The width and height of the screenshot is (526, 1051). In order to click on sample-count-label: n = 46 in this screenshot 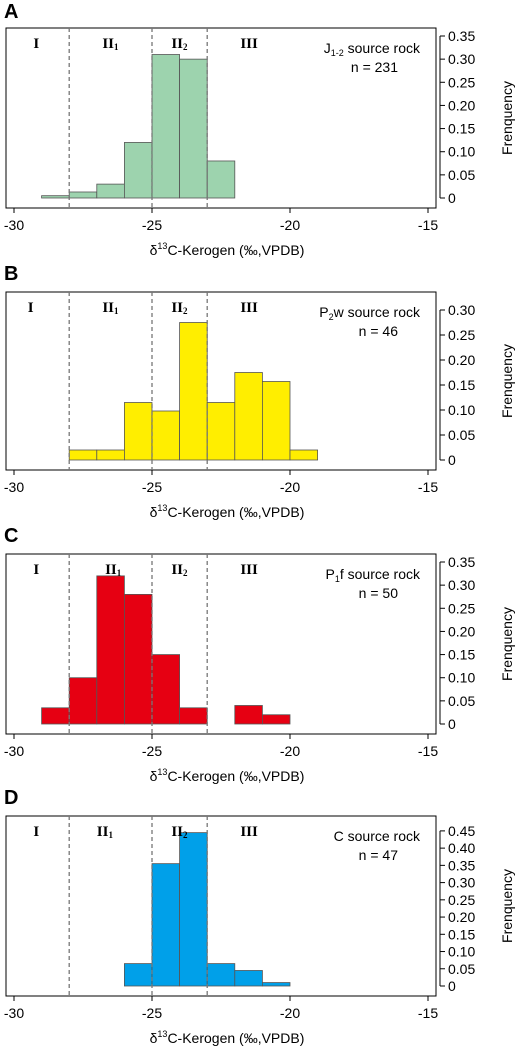, I will do `click(379, 331)`.